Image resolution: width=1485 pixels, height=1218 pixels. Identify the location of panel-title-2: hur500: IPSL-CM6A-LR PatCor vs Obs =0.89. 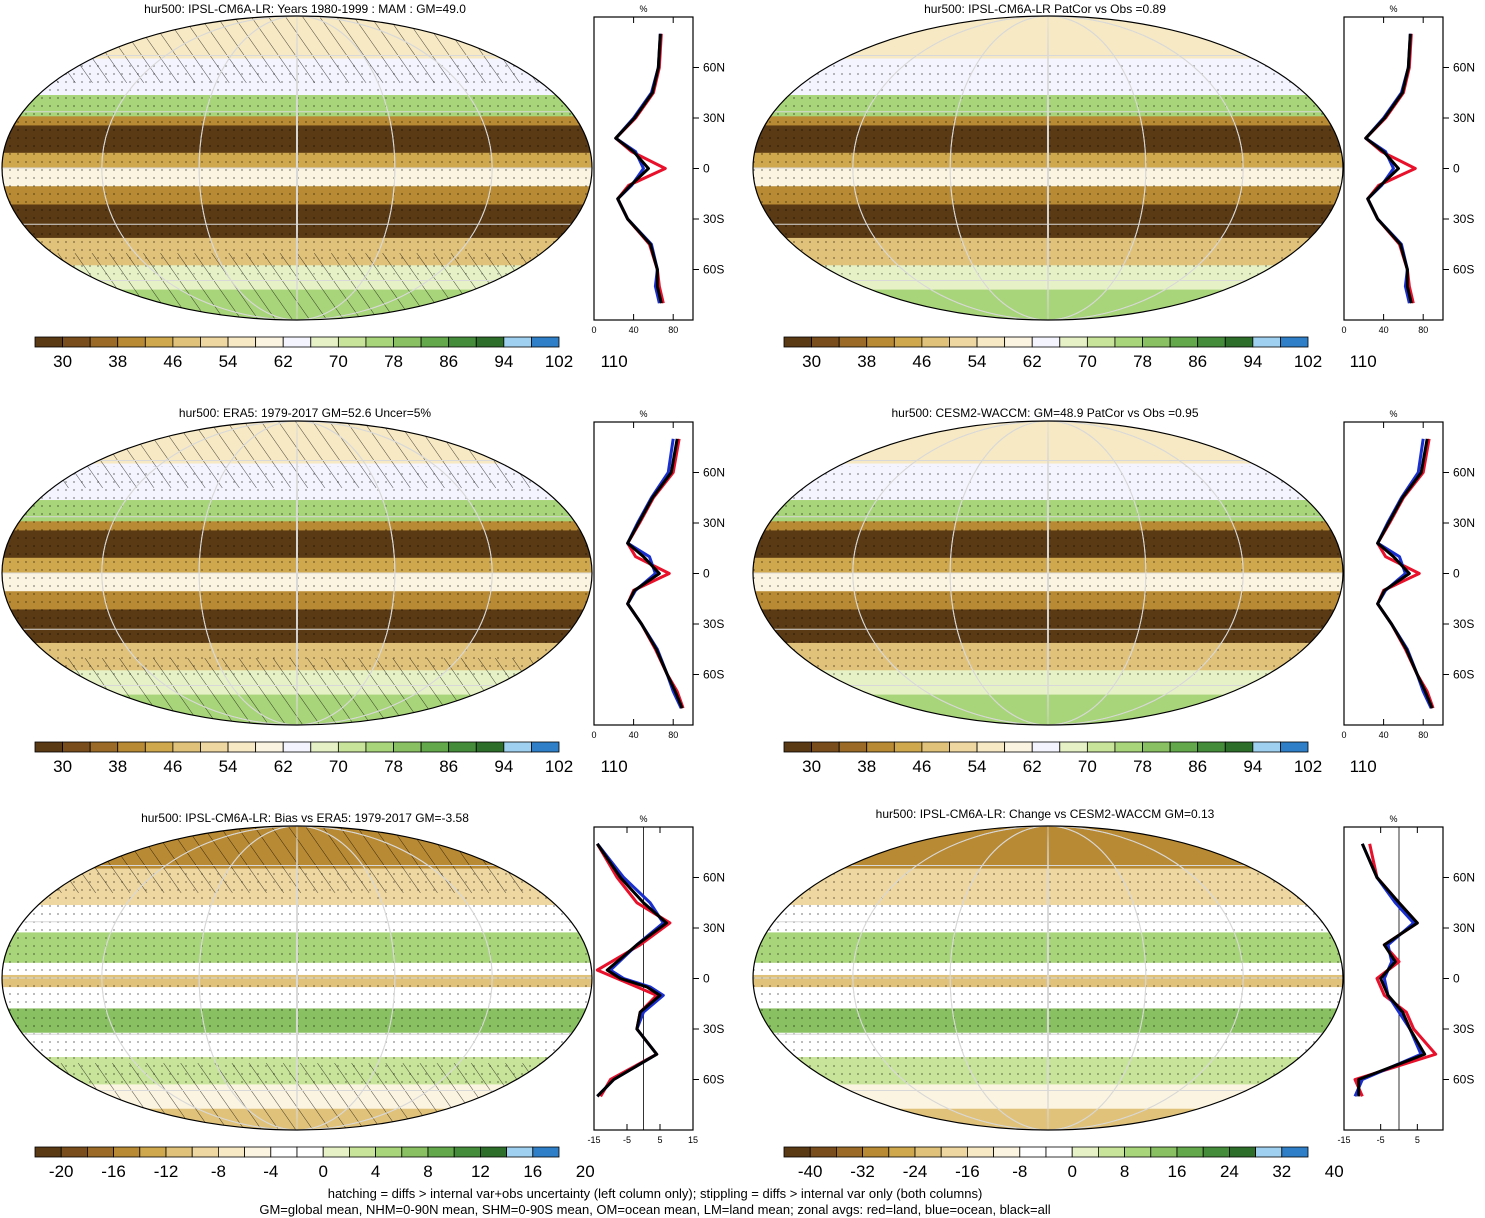
(1045, 9).